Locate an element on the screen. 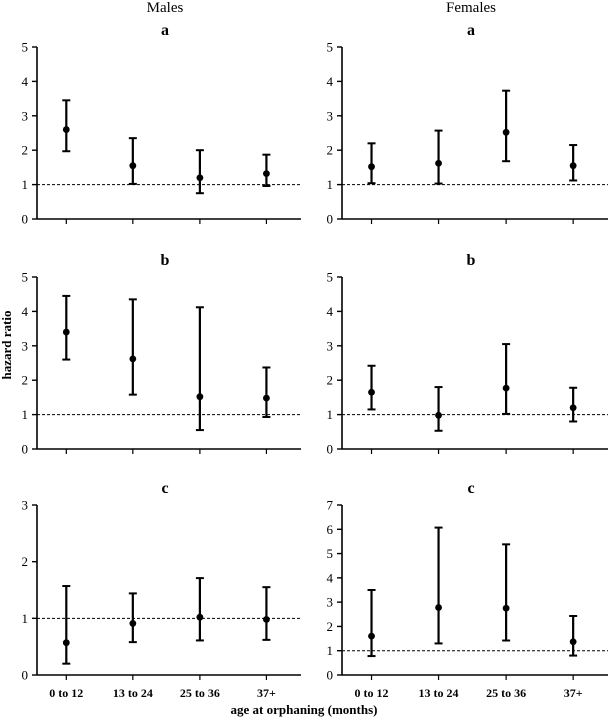 This screenshot has height=721, width=608. column-title-females: Females is located at coordinates (471, 8).